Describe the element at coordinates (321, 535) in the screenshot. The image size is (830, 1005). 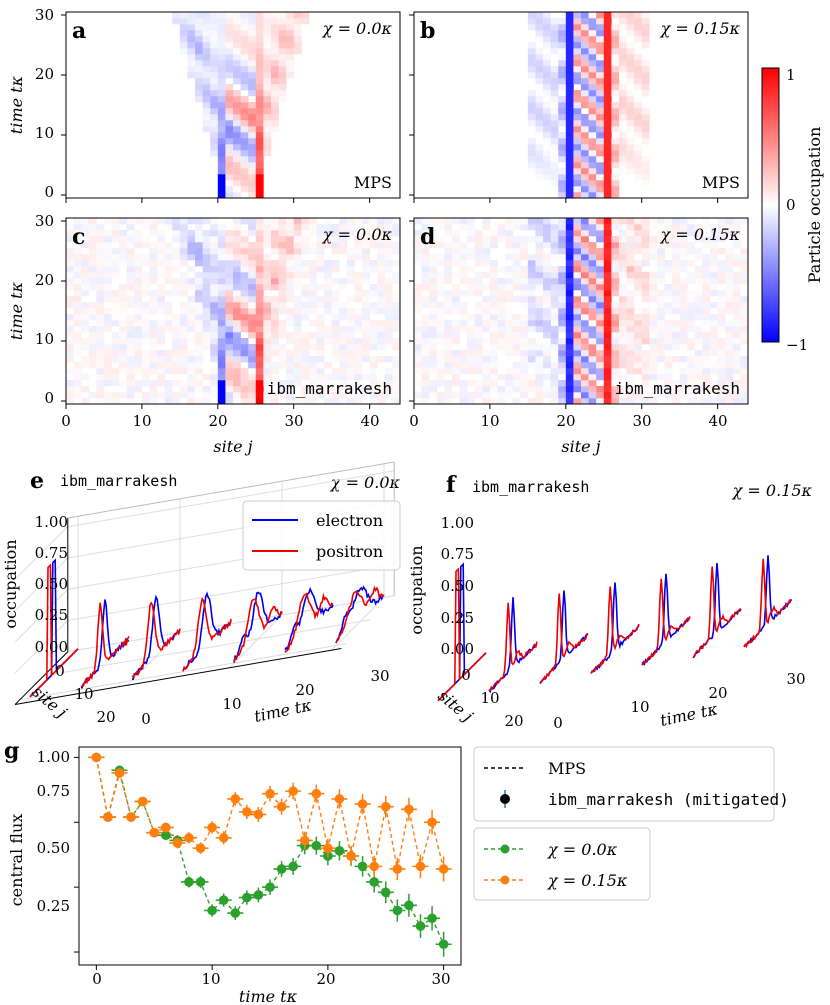
I see `legend-3d: electron positron` at that location.